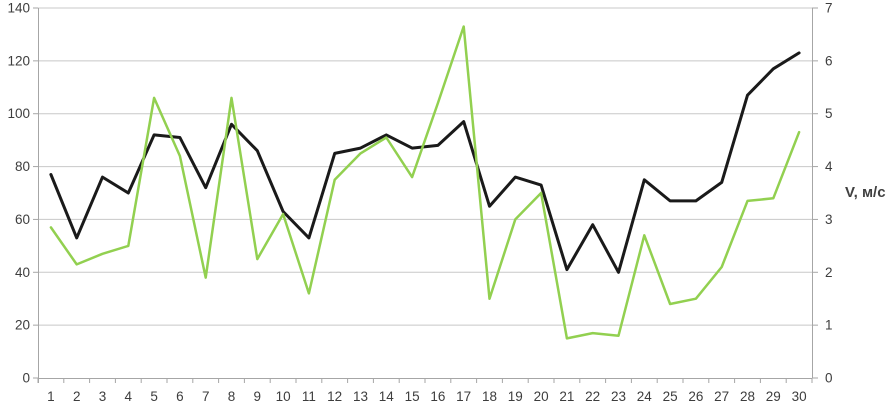 Image resolution: width=889 pixels, height=408 pixels. What do you see at coordinates (387, 396) in the screenshot?
I see `tick-label: 14` at bounding box center [387, 396].